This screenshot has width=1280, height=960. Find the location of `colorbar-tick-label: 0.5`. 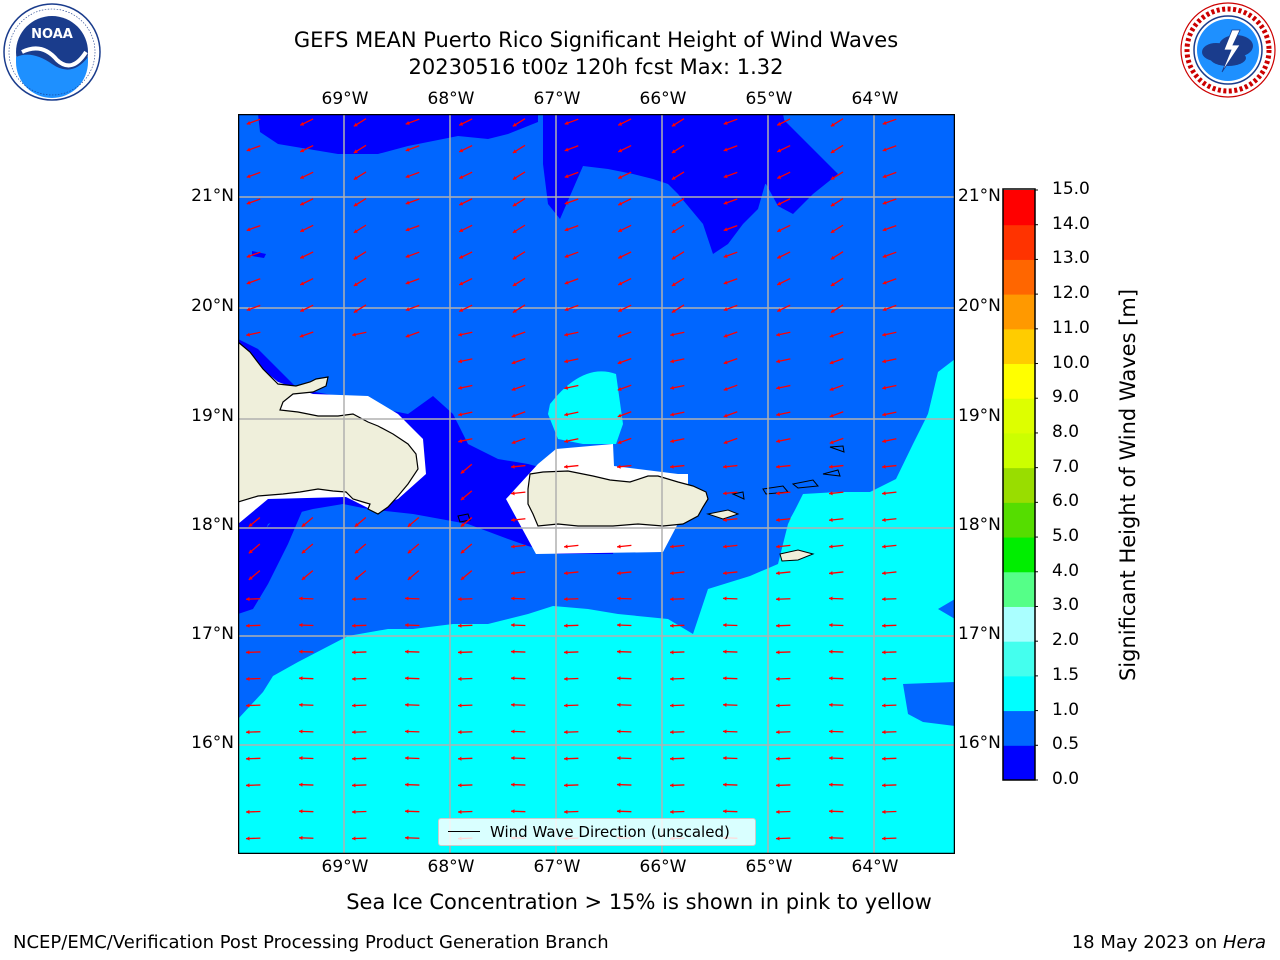

colorbar-tick-label: 0.5 is located at coordinates (1066, 744).